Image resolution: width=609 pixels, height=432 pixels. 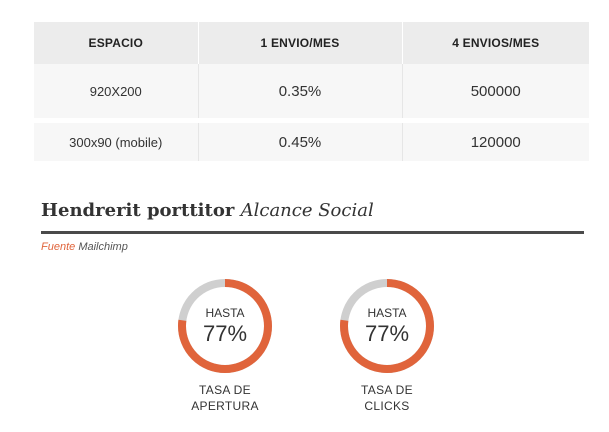 I want to click on section-title-text: Hendrerit porttitor, so click(x=138, y=210).